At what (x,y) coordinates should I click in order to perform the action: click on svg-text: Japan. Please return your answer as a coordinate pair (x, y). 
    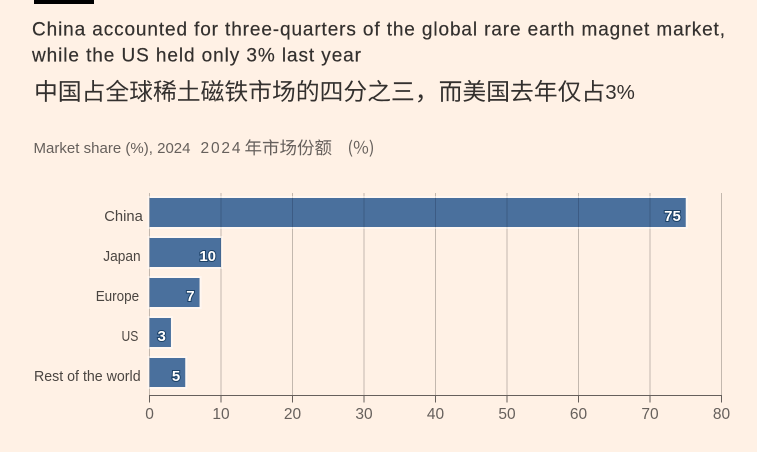
    Looking at the image, I should click on (121, 256).